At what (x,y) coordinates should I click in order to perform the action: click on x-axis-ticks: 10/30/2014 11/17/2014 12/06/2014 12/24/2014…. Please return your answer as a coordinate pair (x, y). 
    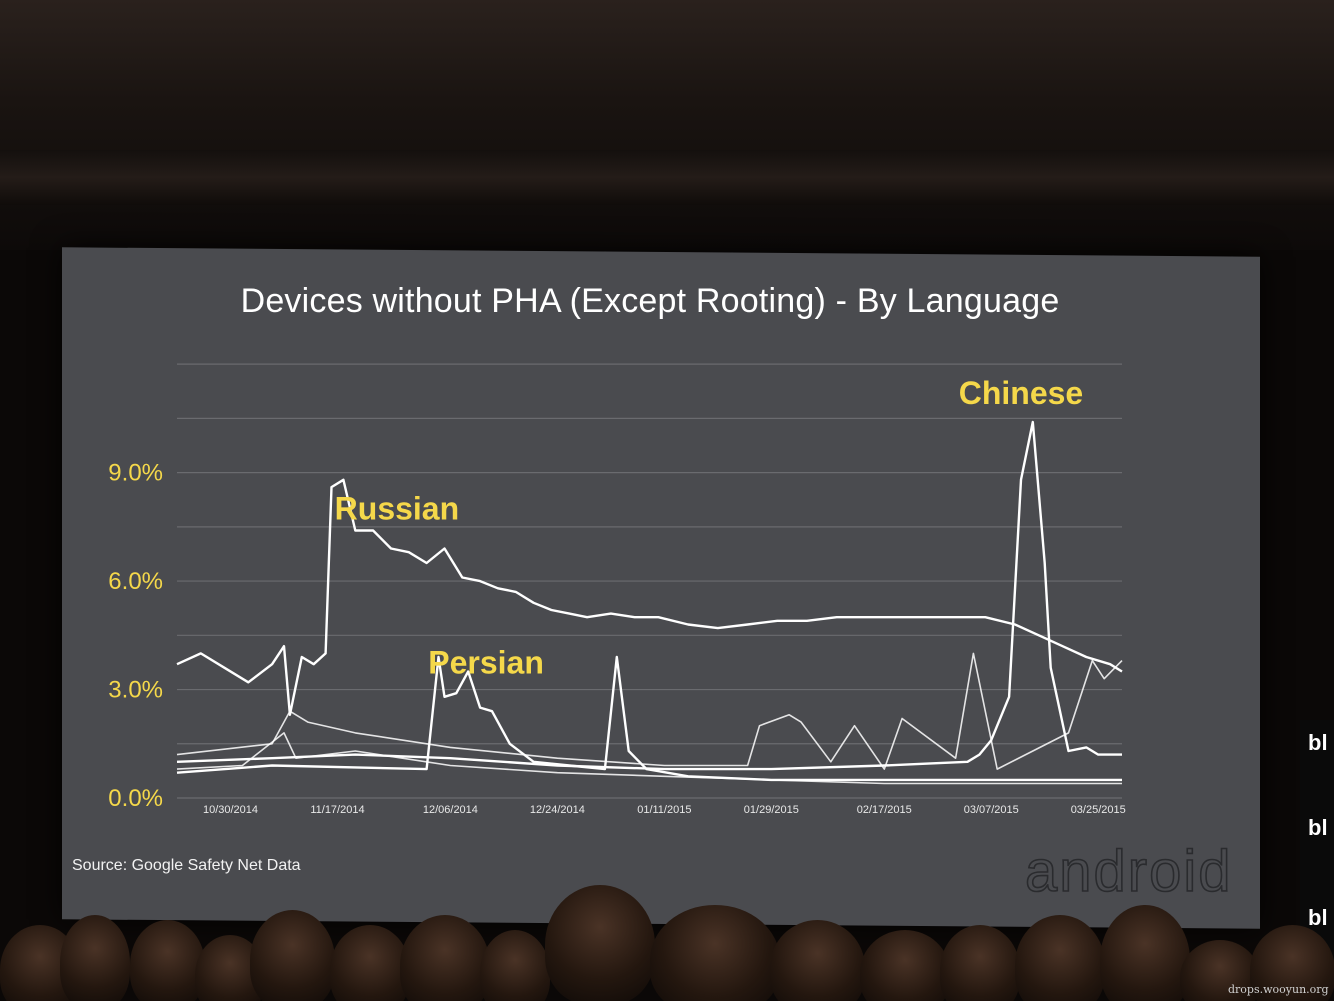
    Looking at the image, I should click on (664, 810).